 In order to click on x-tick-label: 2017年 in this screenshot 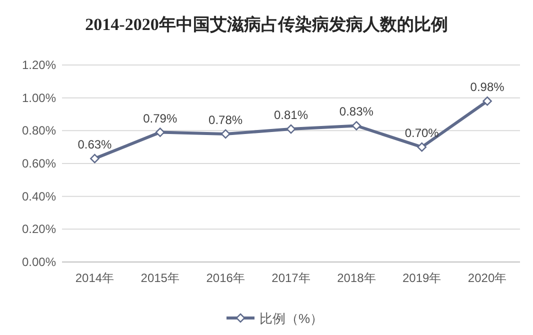, I will do `click(291, 278)`.